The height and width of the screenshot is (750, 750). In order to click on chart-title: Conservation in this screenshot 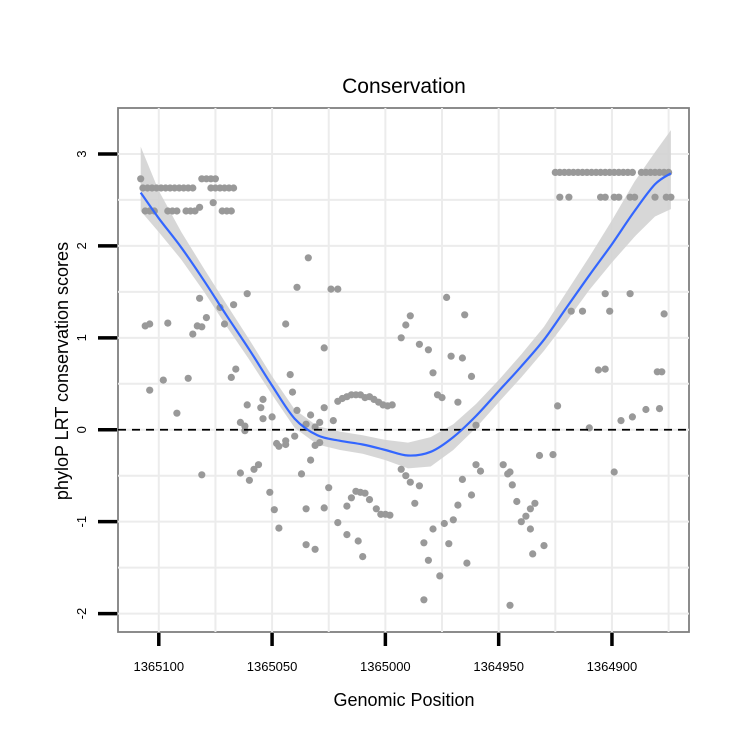, I will do `click(404, 86)`.